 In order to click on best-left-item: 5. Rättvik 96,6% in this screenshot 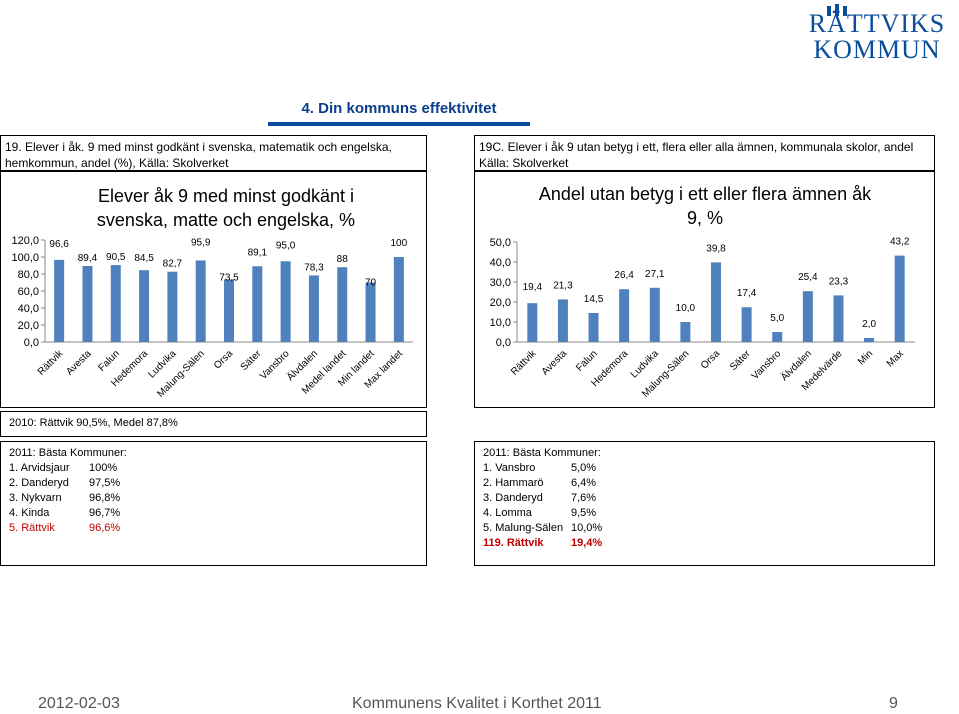, I will do `click(213, 528)`.